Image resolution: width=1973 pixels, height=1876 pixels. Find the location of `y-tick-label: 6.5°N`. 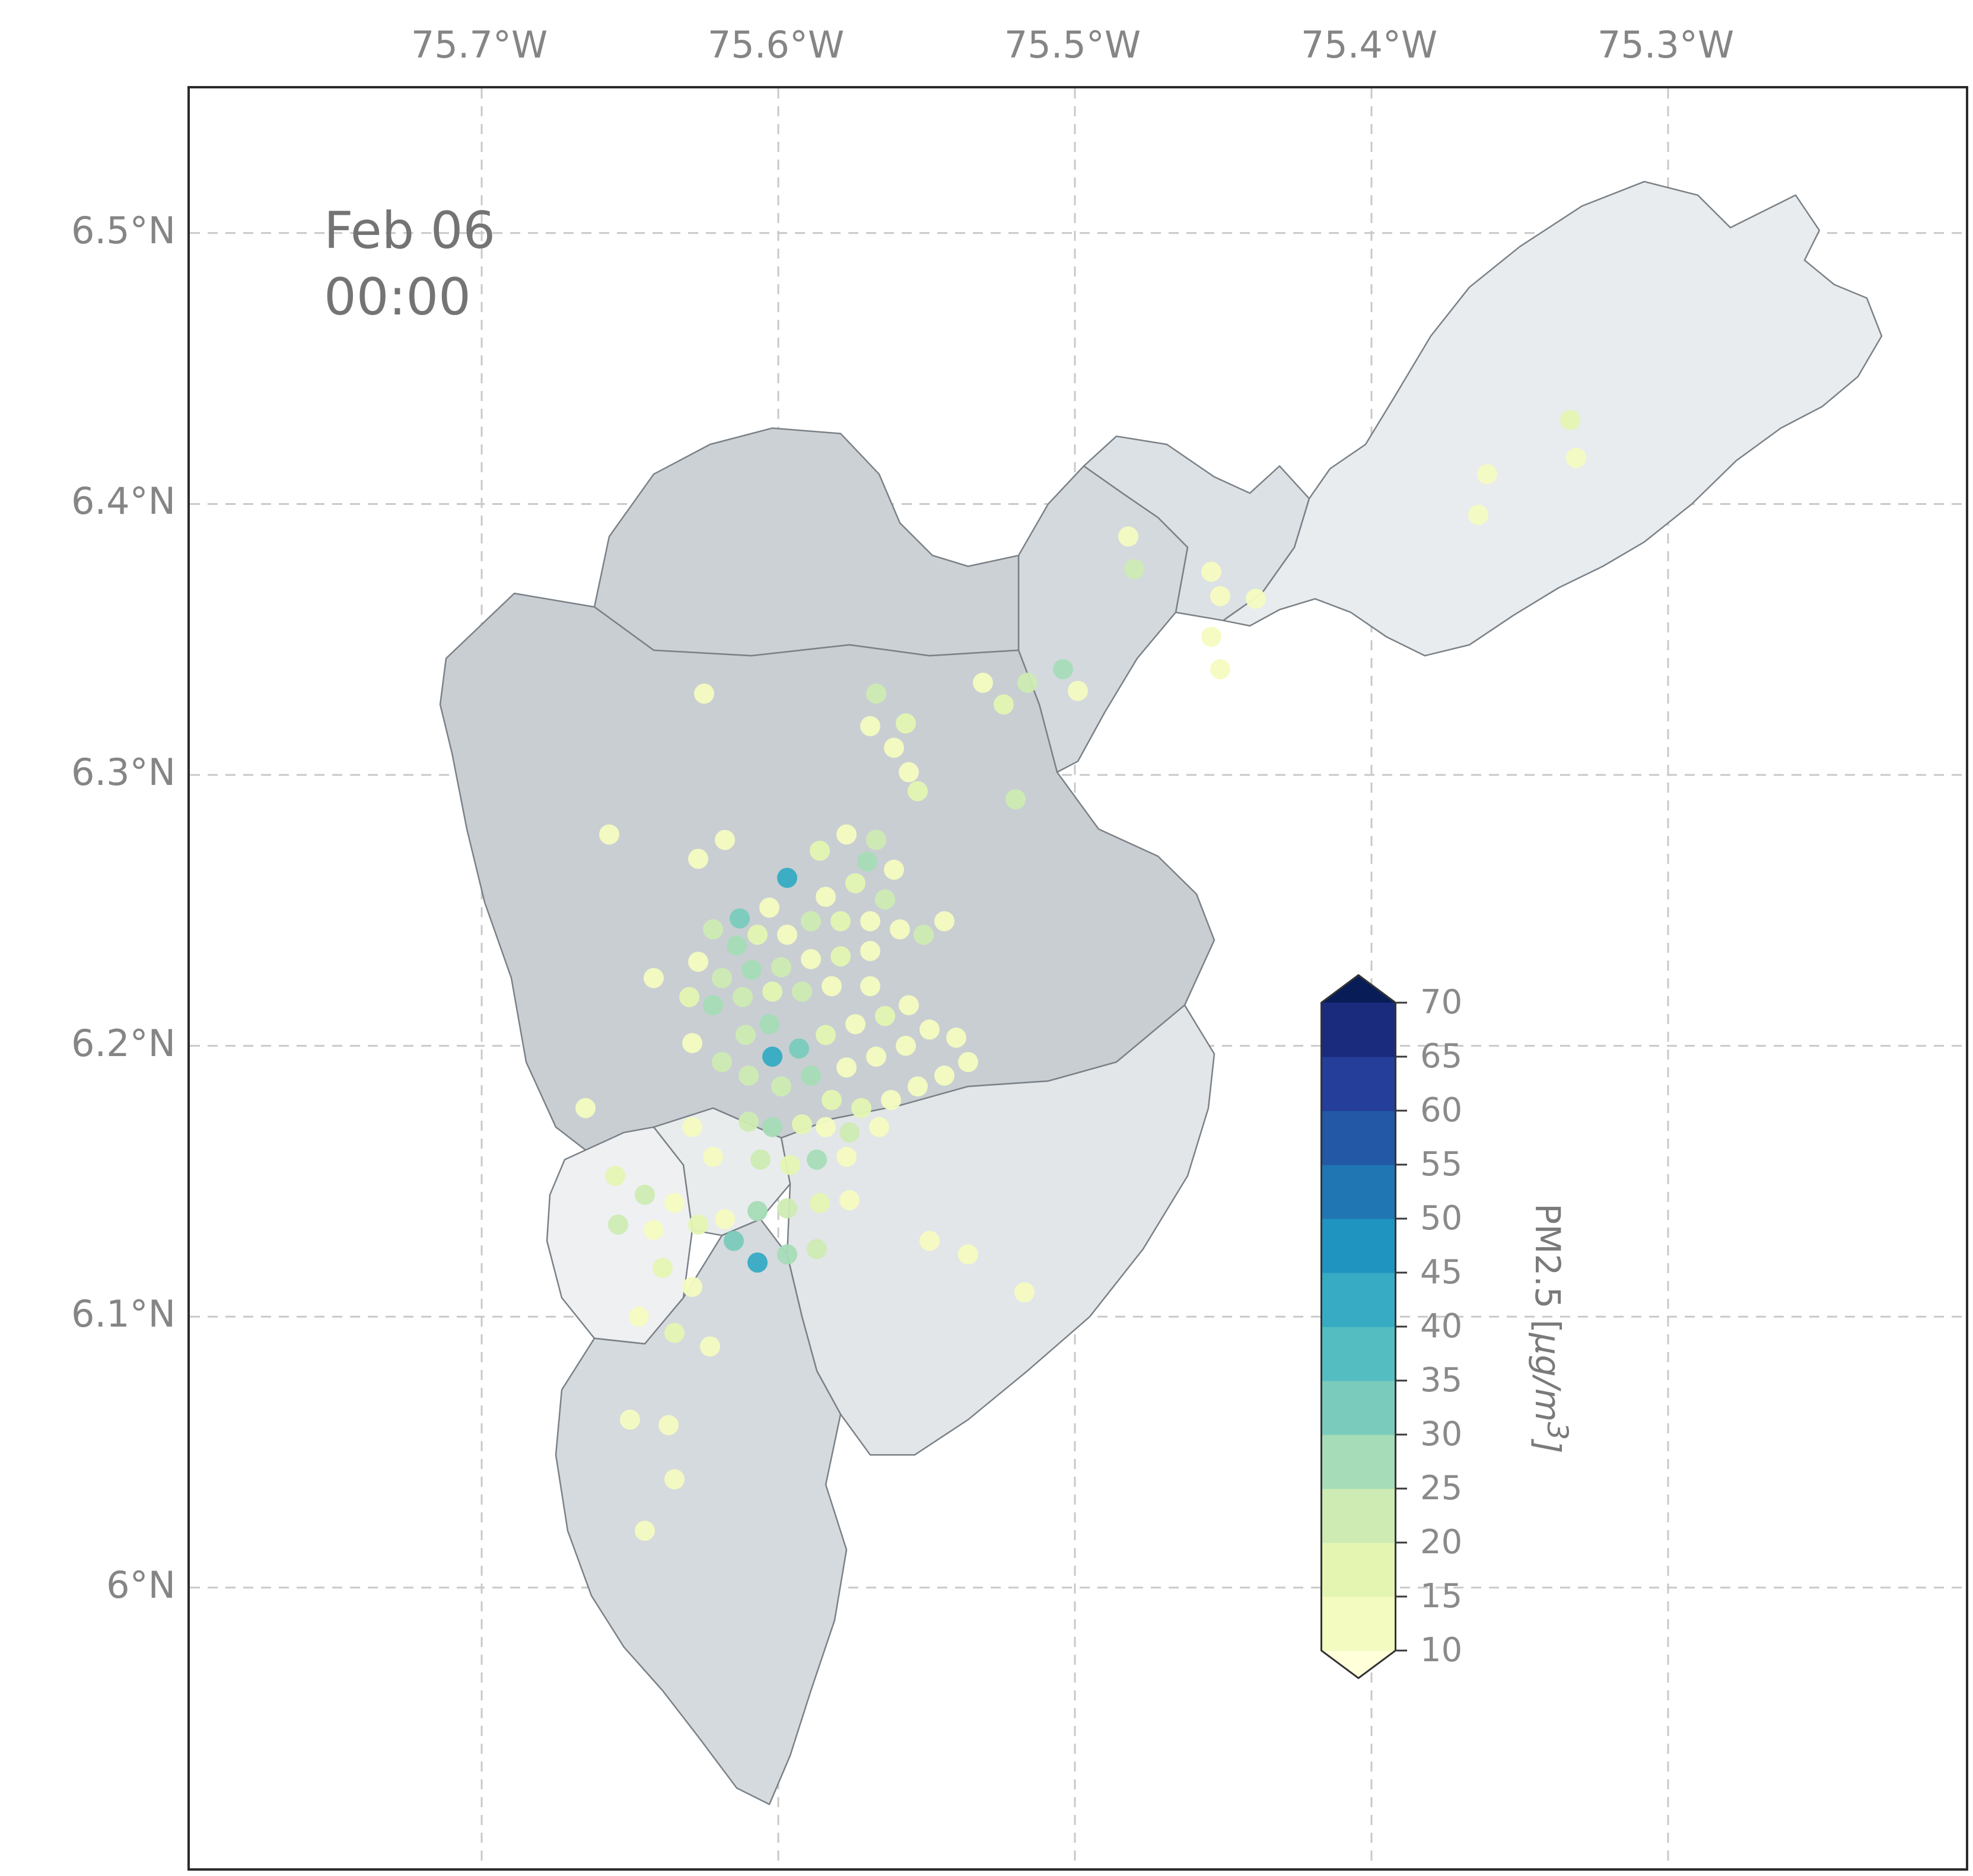

y-tick-label: 6.5°N is located at coordinates (124, 230).